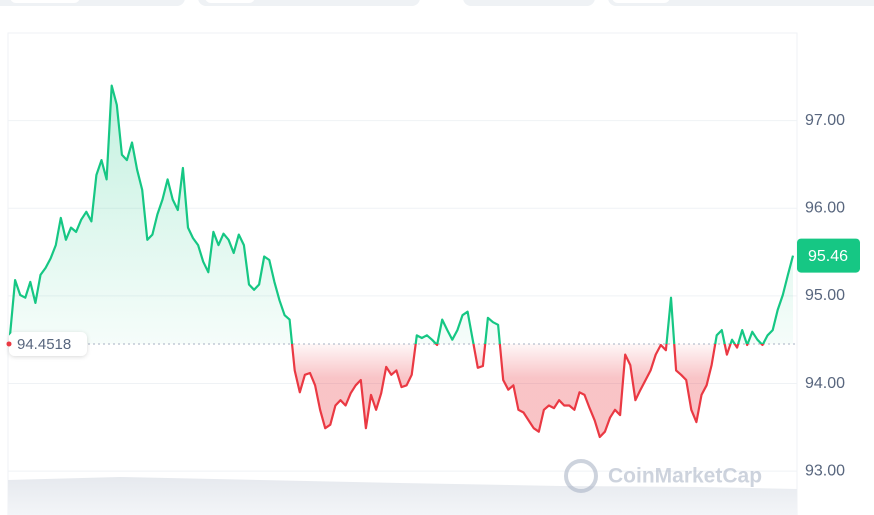  What do you see at coordinates (825, 207) in the screenshot?
I see `y-tick-label: 96.00` at bounding box center [825, 207].